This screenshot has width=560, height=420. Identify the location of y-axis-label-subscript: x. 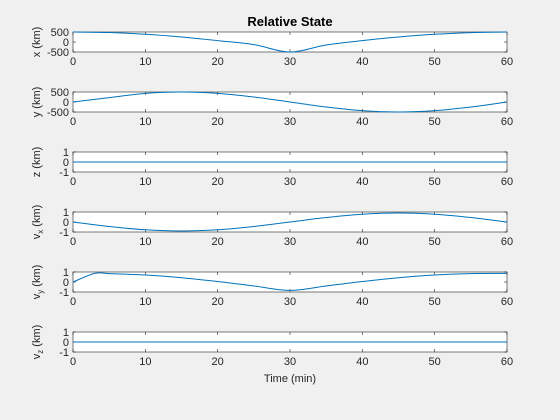
(40, 232).